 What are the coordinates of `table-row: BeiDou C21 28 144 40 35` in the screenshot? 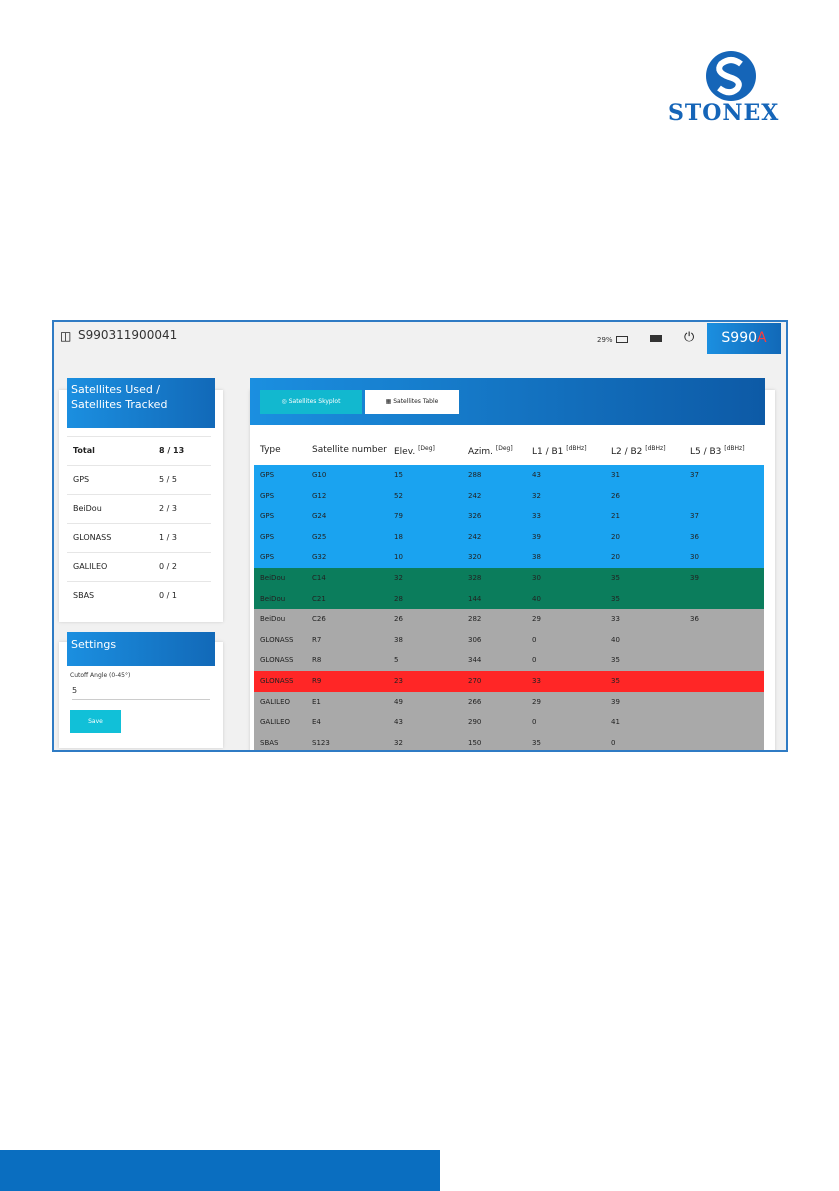 It's located at (509, 599).